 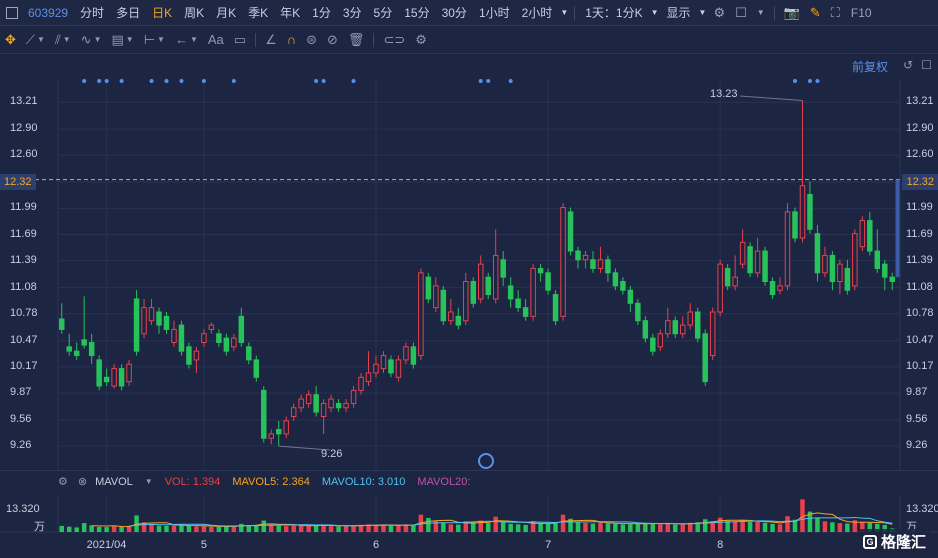 I want to click on low-label: 9.26, so click(x=332, y=454).